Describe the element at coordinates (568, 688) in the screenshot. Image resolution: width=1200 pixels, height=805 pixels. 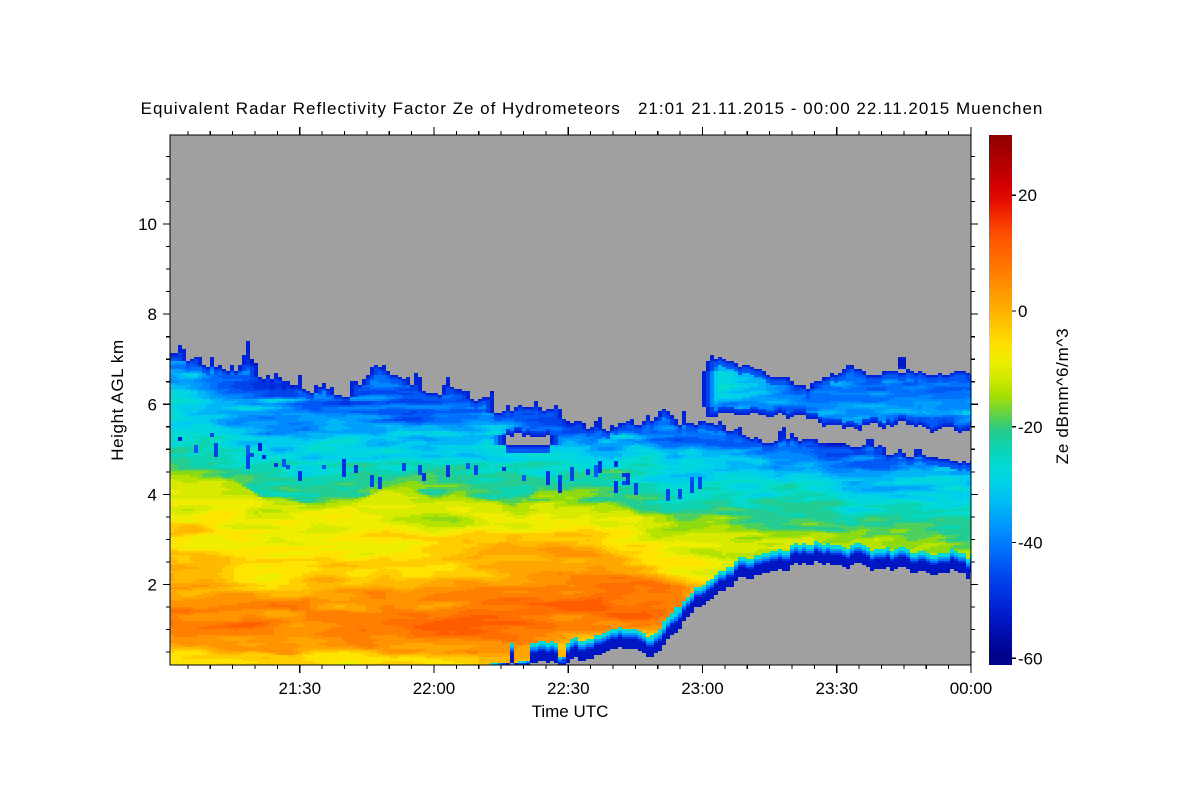
I see `svg-text: 22:30` at that location.